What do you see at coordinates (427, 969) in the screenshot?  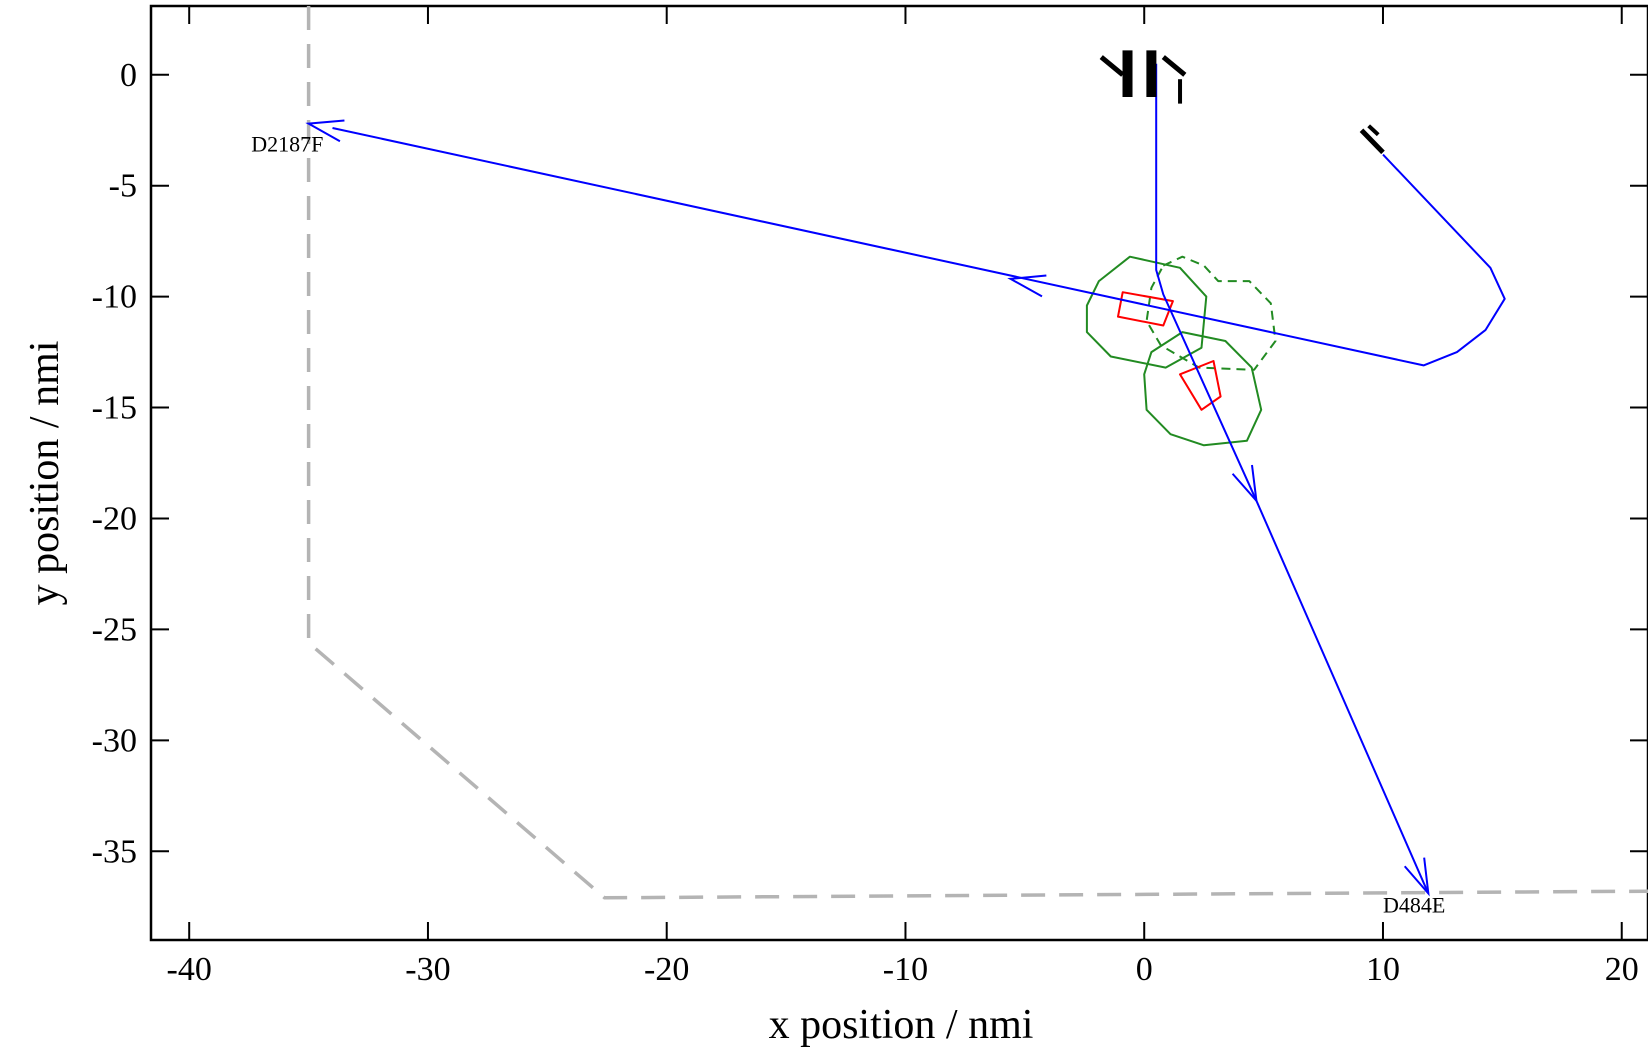 I see `x-tick-label: -30` at bounding box center [427, 969].